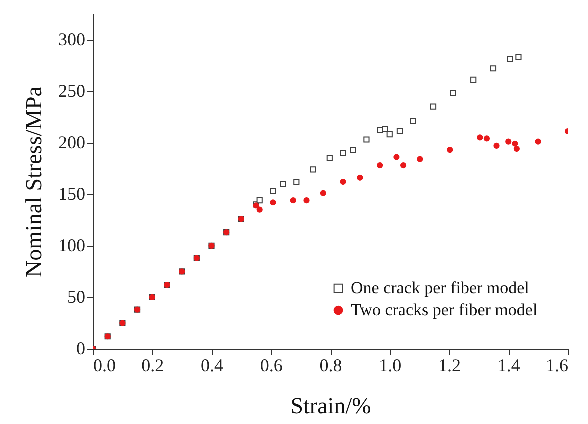  I want to click on y-tick-label: 200, so click(72, 142).